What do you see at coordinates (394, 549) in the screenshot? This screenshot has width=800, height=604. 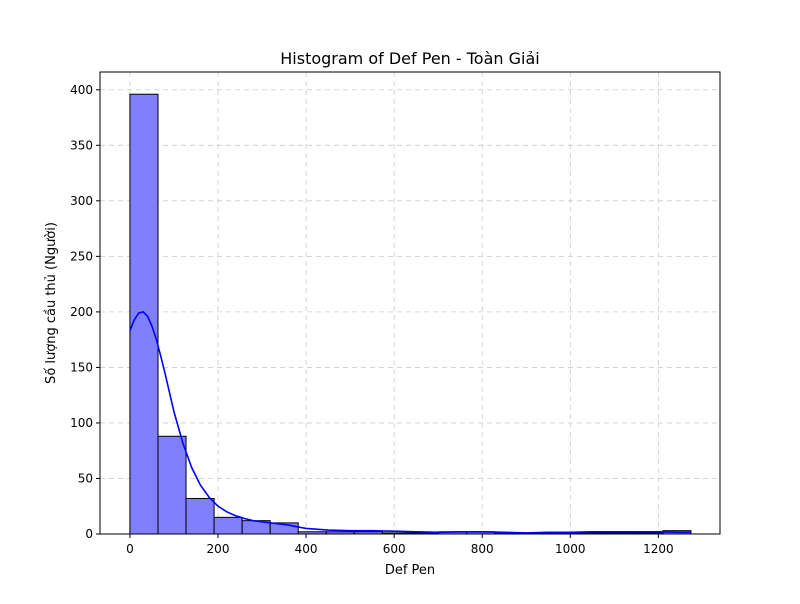 I see `x-tick-label: 600` at bounding box center [394, 549].